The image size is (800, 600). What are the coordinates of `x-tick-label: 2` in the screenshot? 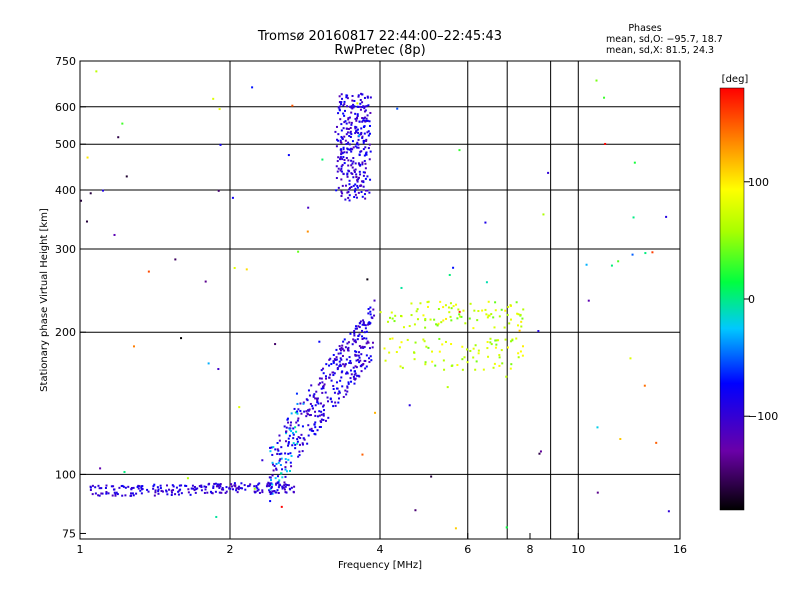 It's located at (230, 549).